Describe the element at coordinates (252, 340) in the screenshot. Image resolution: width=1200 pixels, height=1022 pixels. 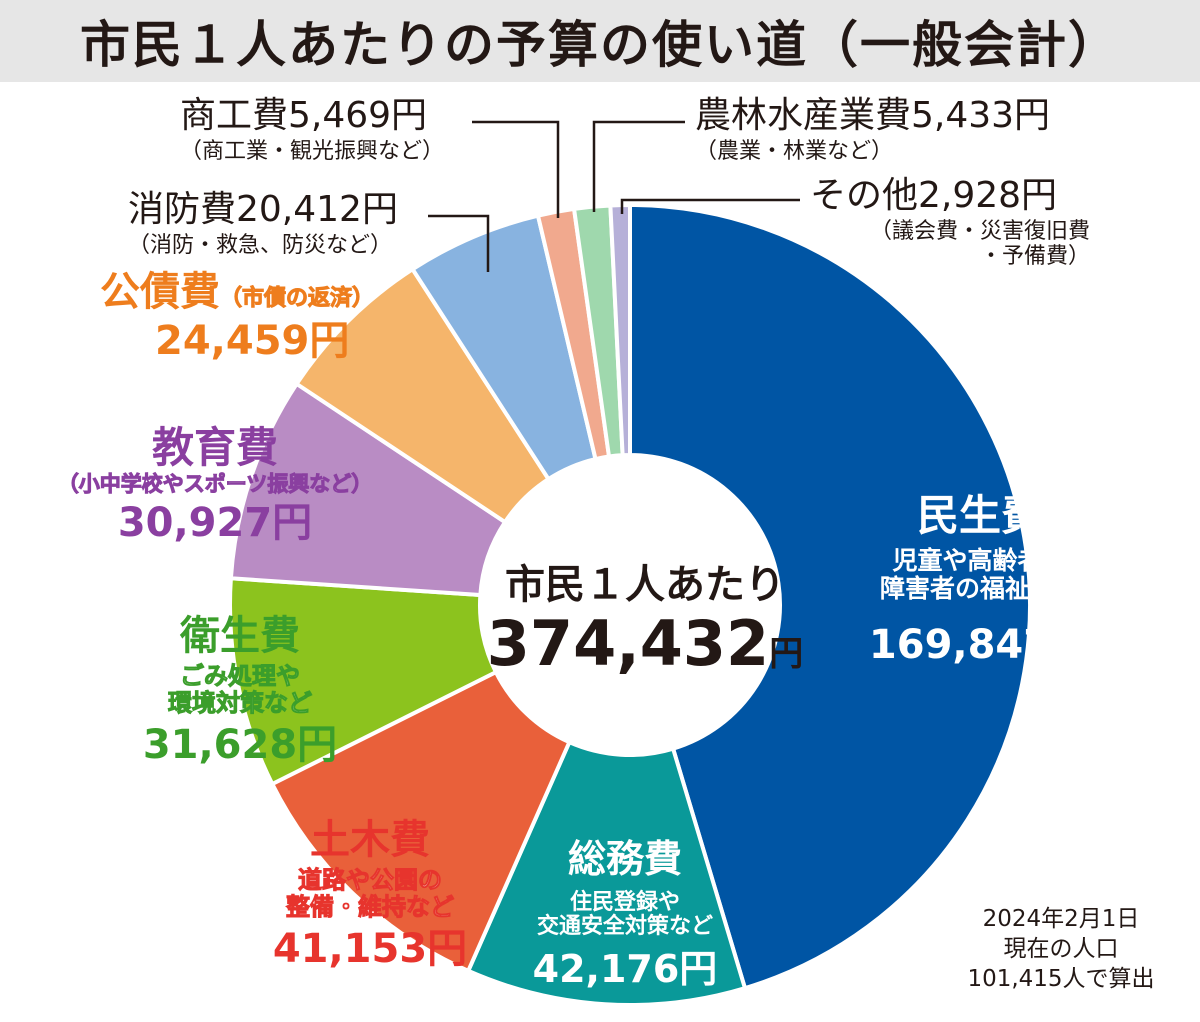
I see `label-kosai-value: 24,459円` at that location.